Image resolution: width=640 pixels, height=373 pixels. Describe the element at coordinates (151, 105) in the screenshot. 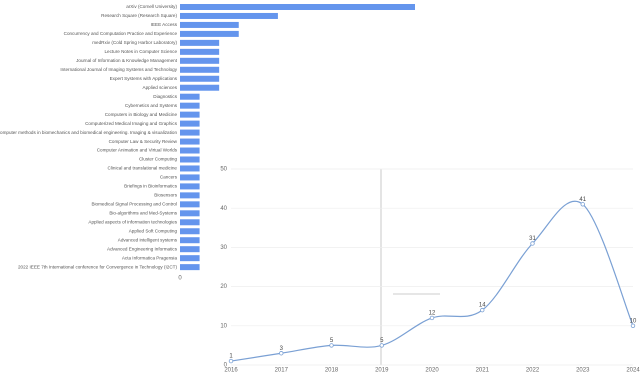

I see `category-label: Cybernetics and Systems` at that location.